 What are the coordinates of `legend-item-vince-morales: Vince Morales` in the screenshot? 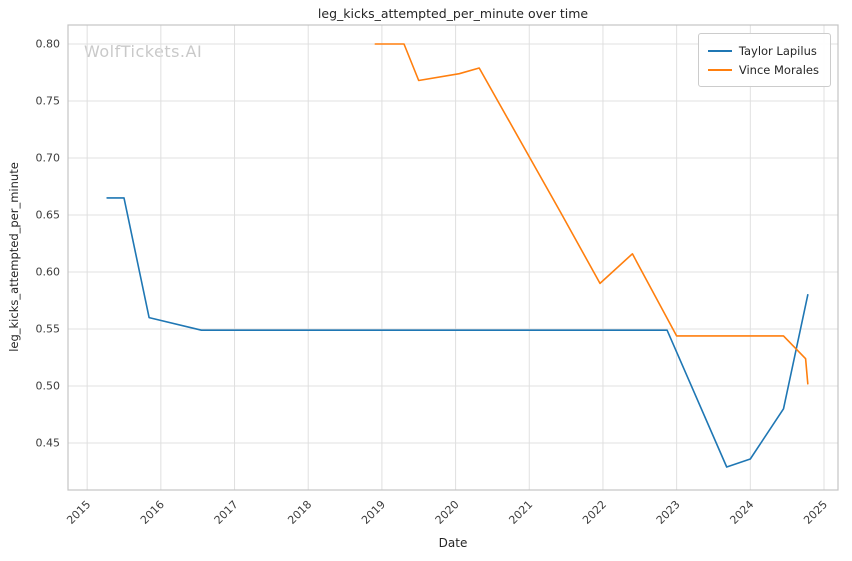 It's located at (763, 69).